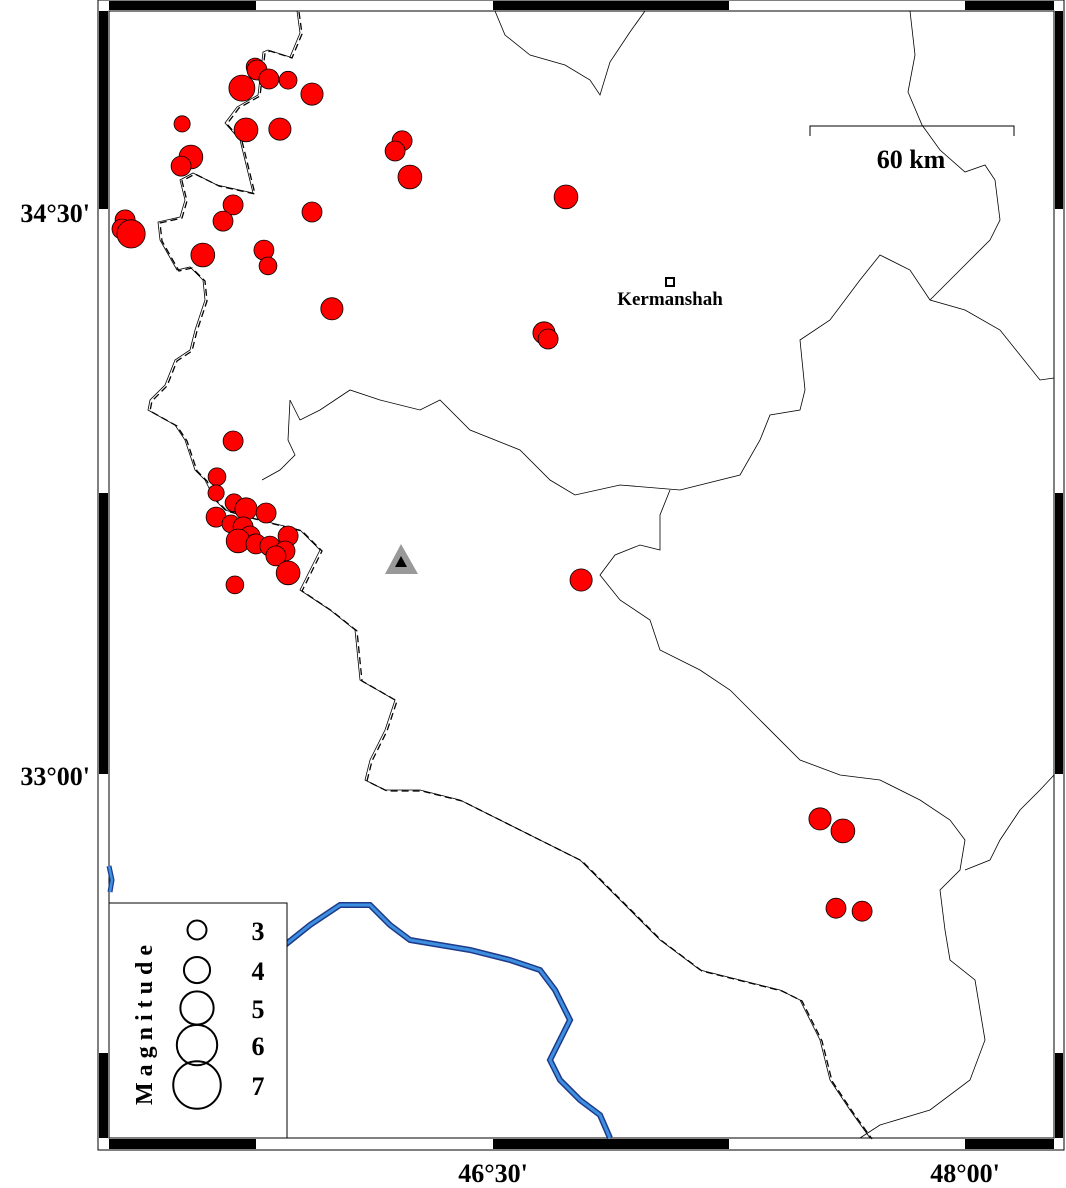 The width and height of the screenshot is (1066, 1188). What do you see at coordinates (493, 1173) in the screenshot?
I see `lon-label-46-30: 46°30'` at bounding box center [493, 1173].